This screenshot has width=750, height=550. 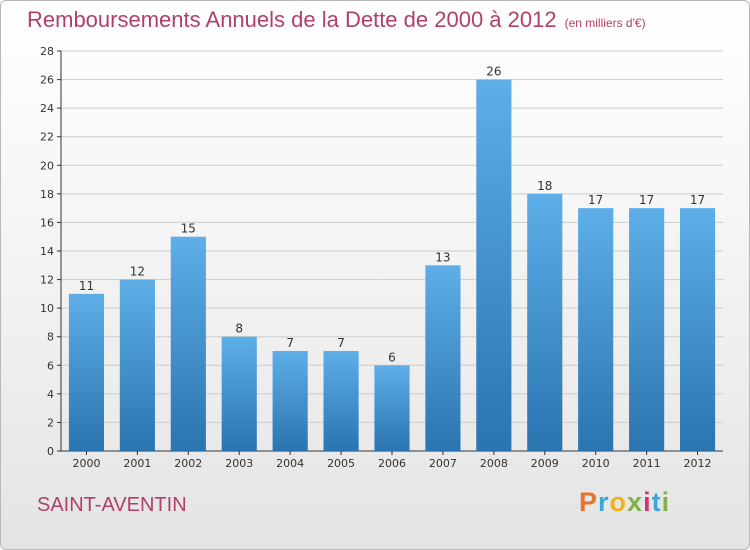 I want to click on logo-letter: x, so click(x=635, y=502).